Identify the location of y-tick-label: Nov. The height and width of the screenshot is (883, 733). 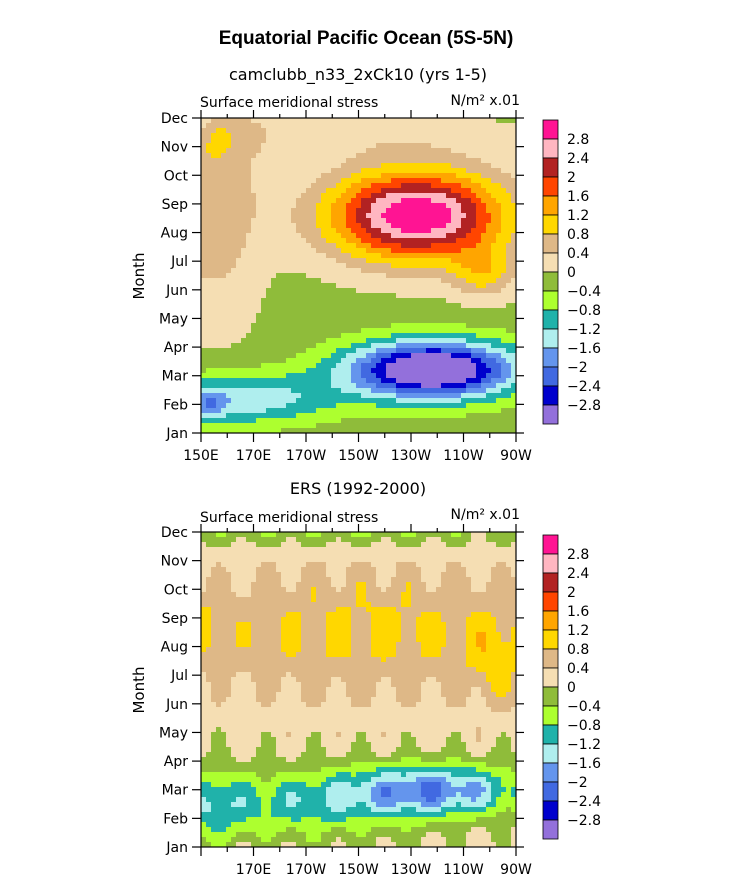
(174, 148).